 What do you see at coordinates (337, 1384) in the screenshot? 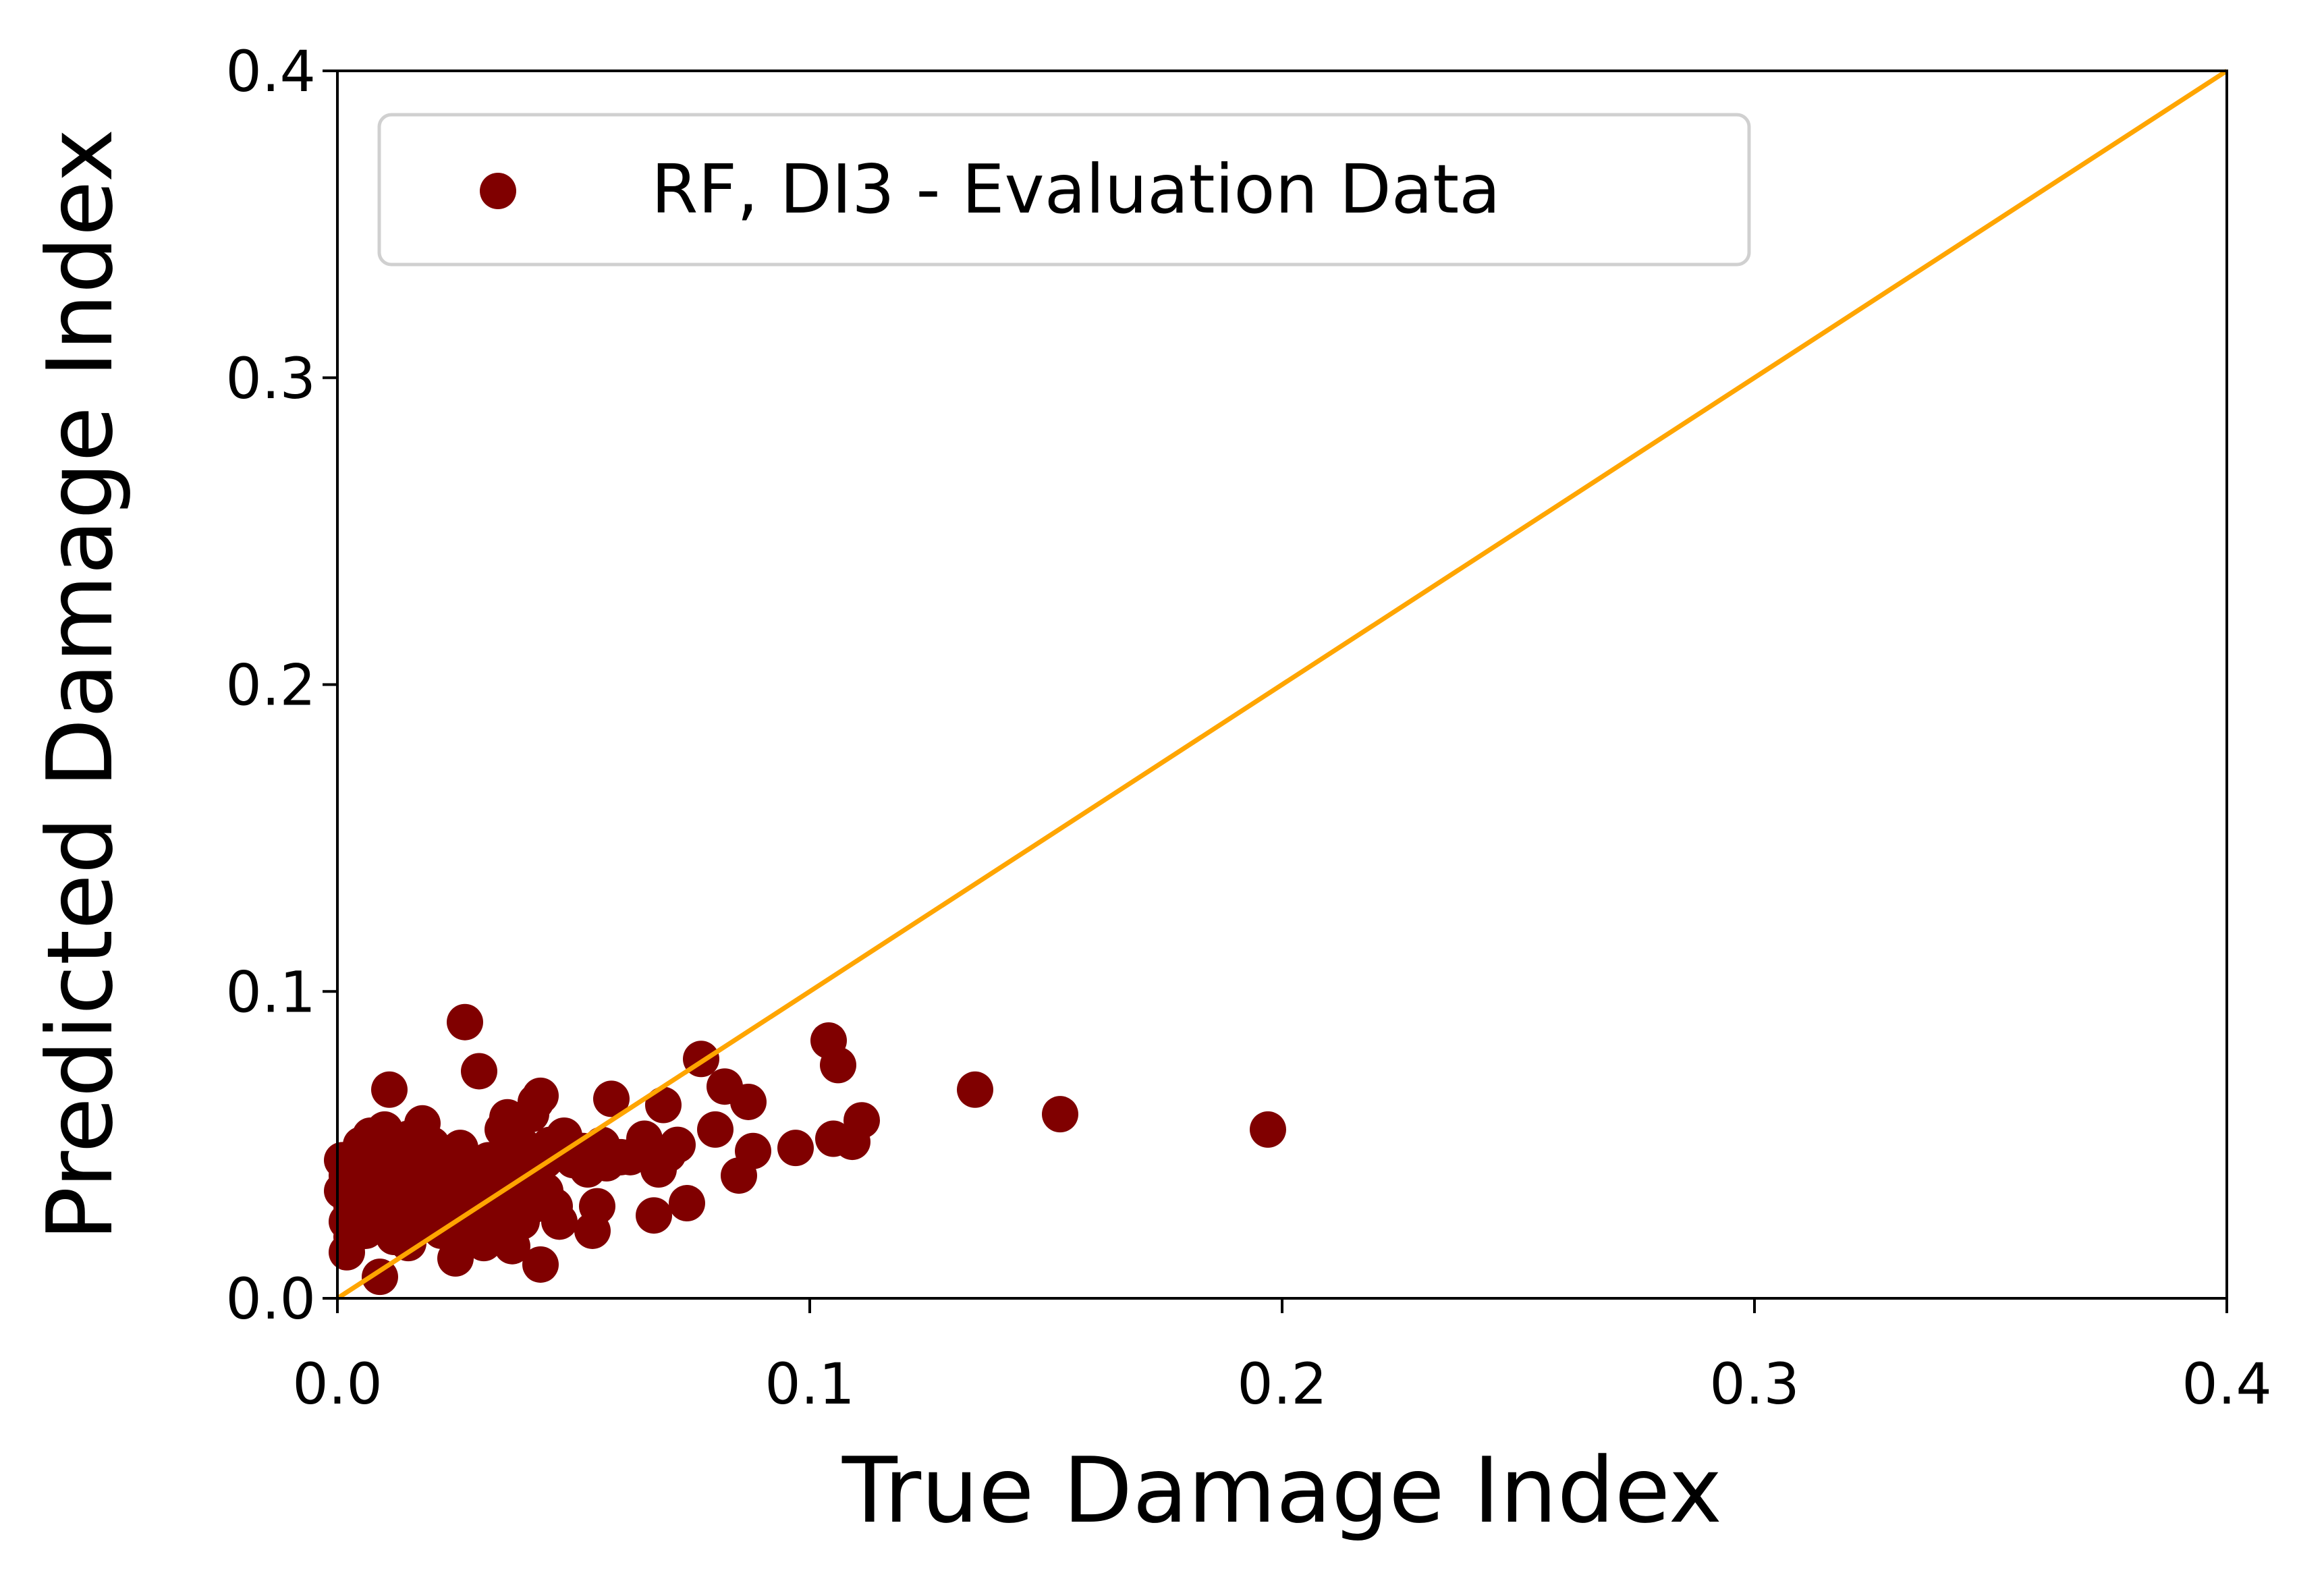
I see `x-tick-label: 0.0` at bounding box center [337, 1384].